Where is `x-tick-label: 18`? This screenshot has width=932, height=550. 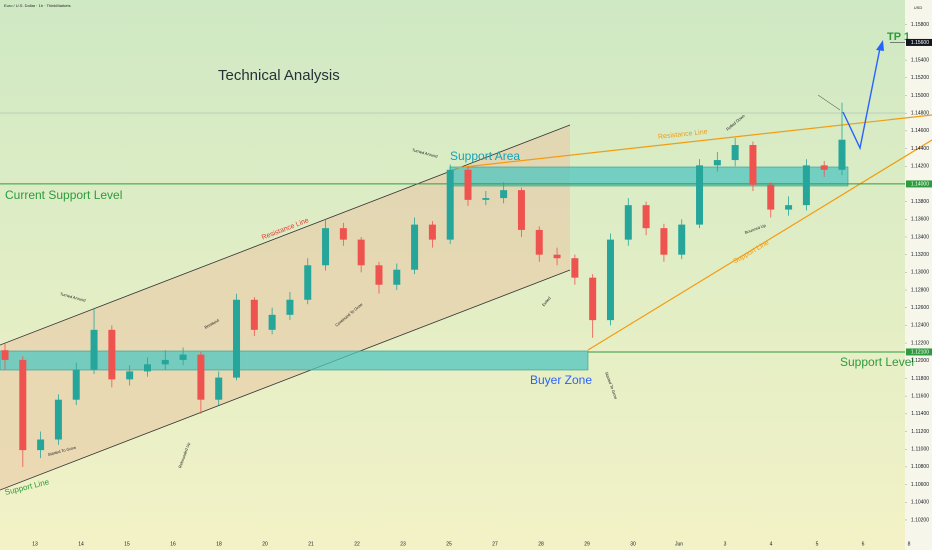 x-tick-label: 18 is located at coordinates (219, 544).